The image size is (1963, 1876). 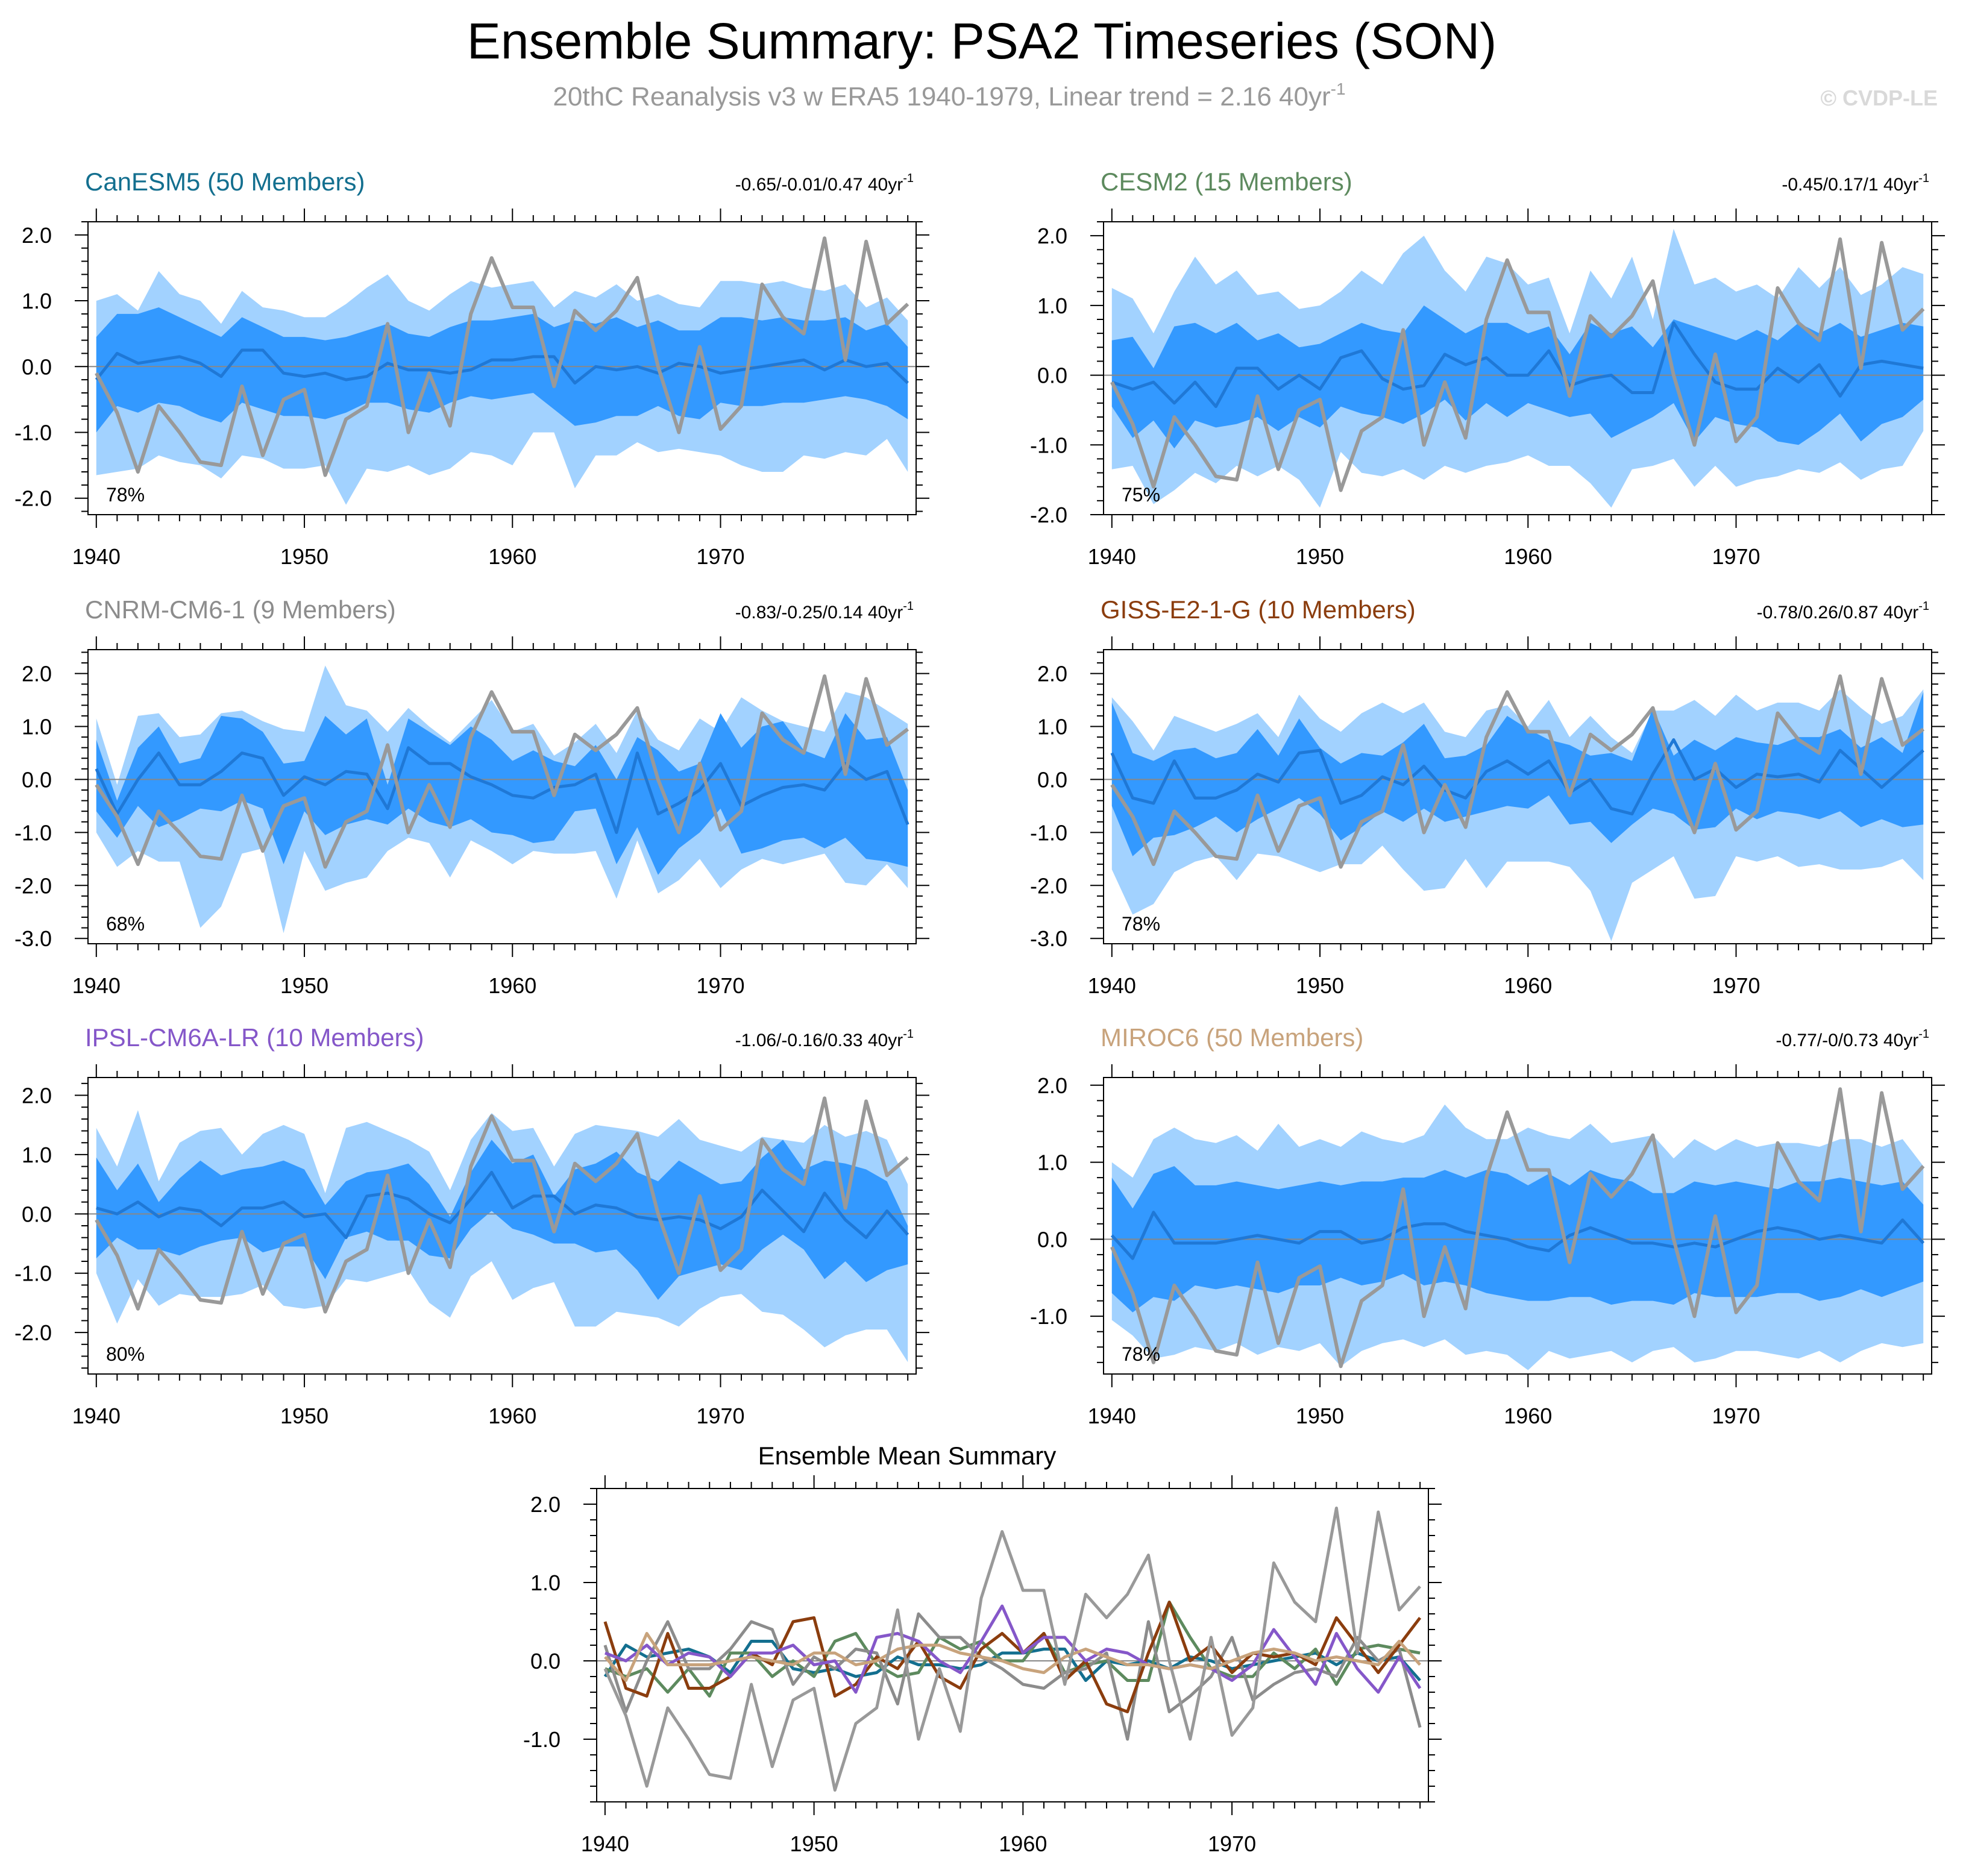 What do you see at coordinates (1226, 182) in the screenshot?
I see `panel-title: CESM2 (15 Members)` at bounding box center [1226, 182].